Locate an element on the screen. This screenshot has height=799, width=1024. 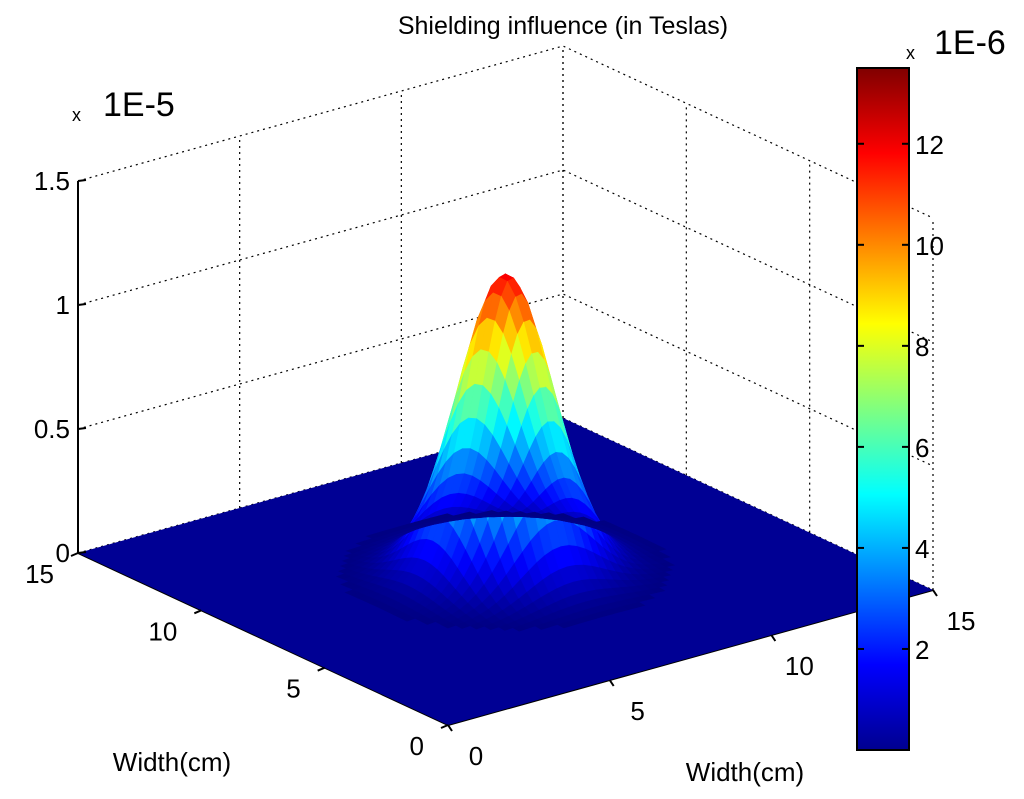
colorbar-multiplier-glyph: x is located at coordinates (910, 53).